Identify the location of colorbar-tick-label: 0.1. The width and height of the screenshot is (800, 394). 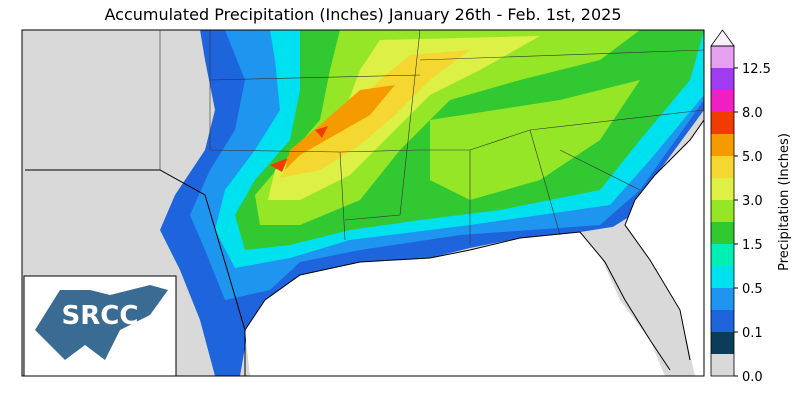
(752, 333).